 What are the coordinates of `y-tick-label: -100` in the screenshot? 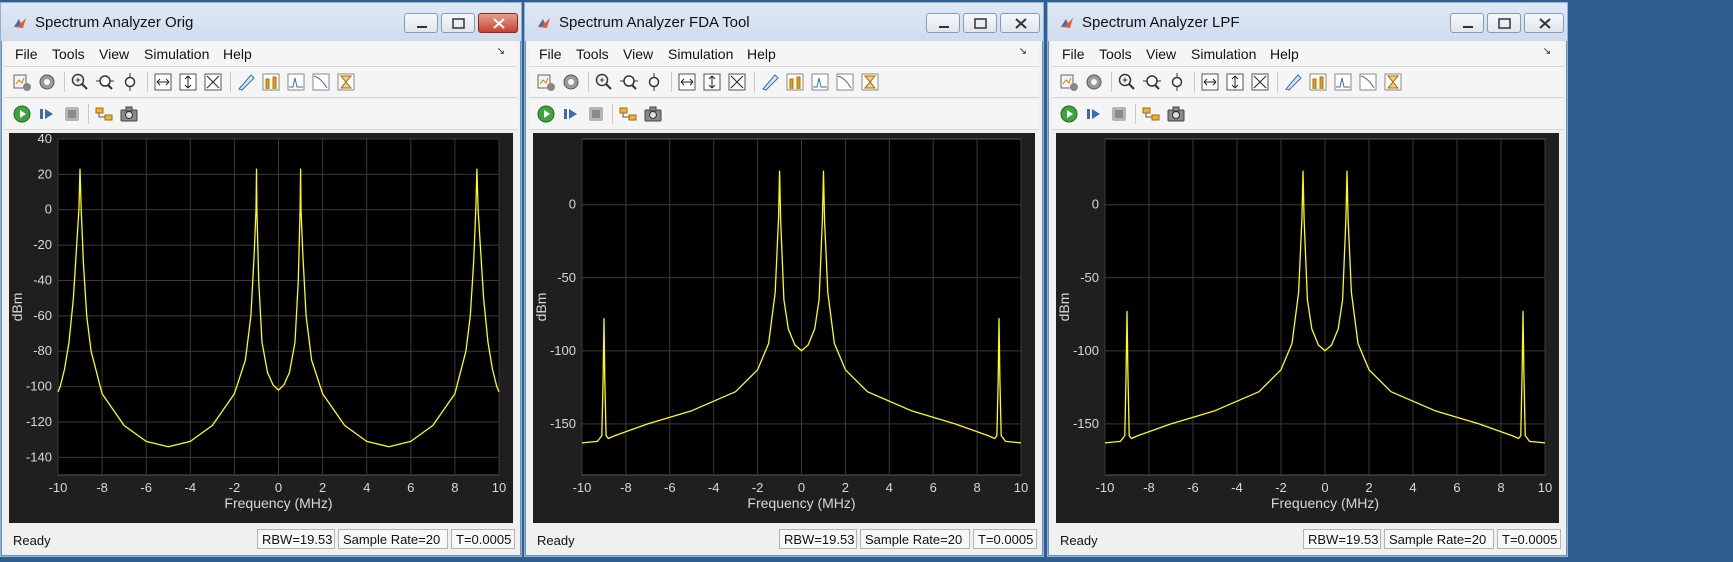 It's located at (39, 386).